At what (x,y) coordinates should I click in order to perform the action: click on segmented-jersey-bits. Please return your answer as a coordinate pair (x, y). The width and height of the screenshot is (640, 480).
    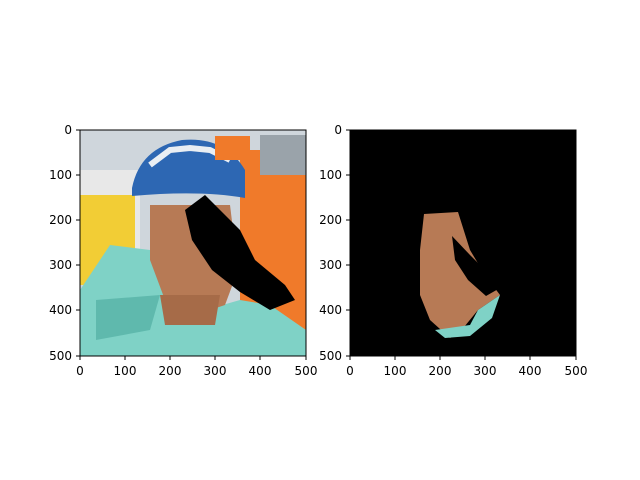
    Looking at the image, I should click on (467, 316).